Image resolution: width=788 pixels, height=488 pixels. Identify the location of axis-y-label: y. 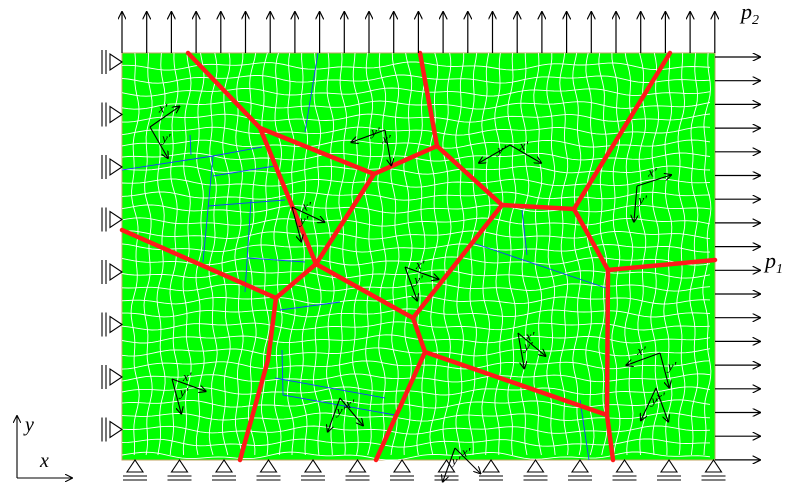
(28, 425).